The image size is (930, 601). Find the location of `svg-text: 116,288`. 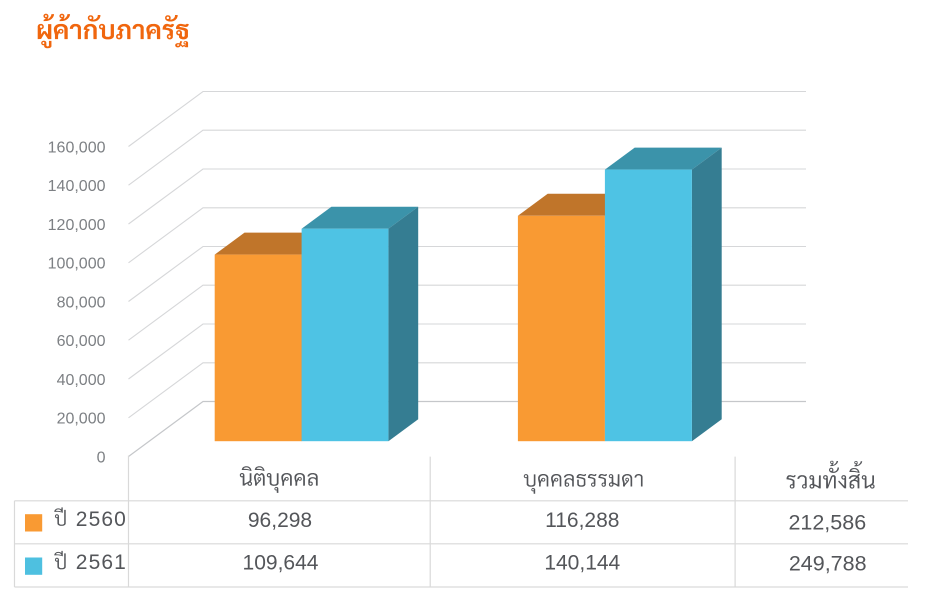

svg-text: 116,288 is located at coordinates (582, 520).